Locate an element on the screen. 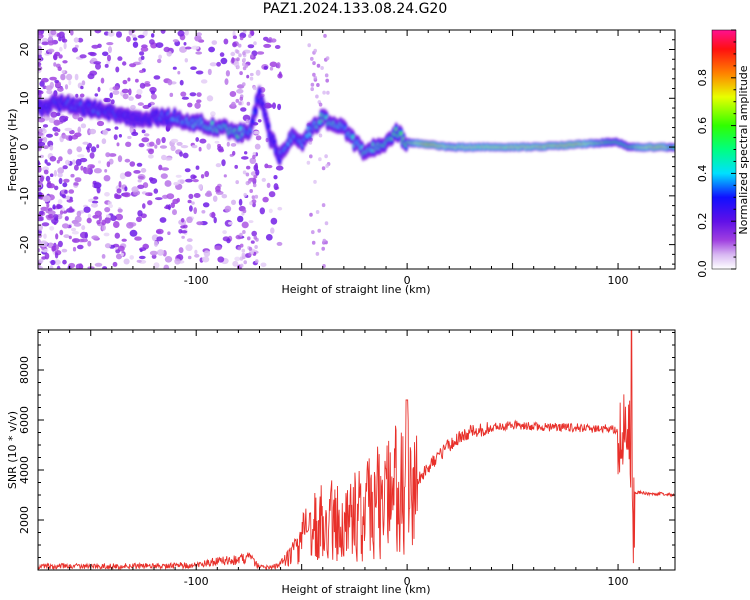 The height and width of the screenshot is (600, 750). spectrogram-y-label: Frequency (Hz) is located at coordinates (12, 150).